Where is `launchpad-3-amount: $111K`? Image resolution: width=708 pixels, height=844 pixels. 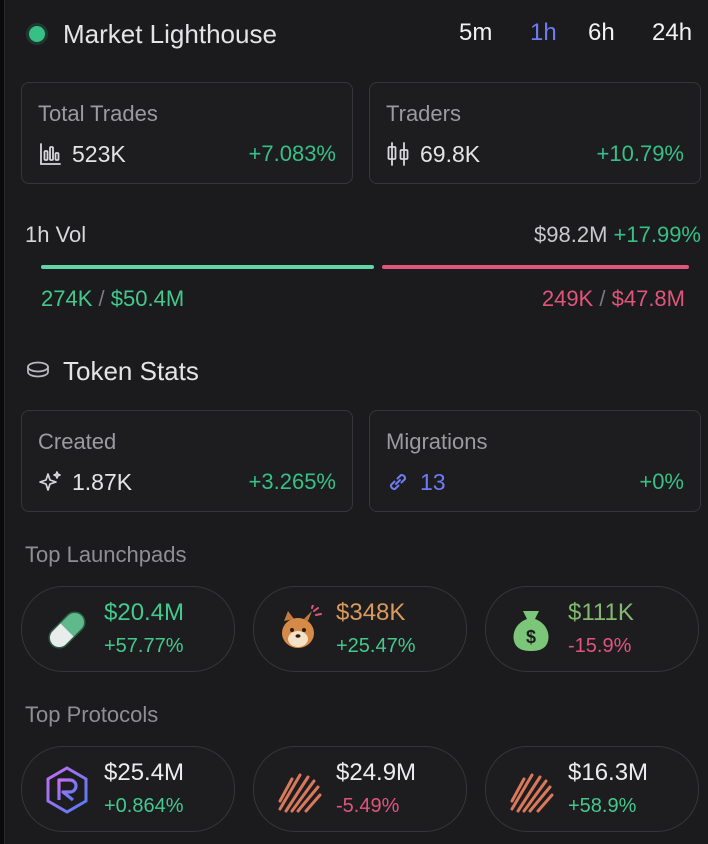 launchpad-3-amount: $111K is located at coordinates (601, 612).